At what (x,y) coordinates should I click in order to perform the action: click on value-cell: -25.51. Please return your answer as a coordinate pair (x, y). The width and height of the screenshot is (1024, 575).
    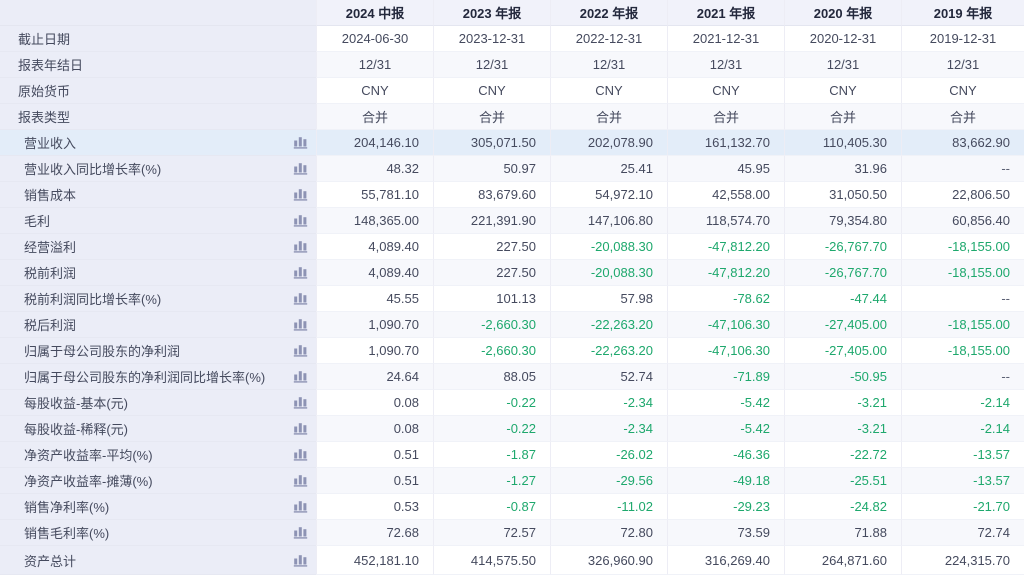
    Looking at the image, I should click on (842, 481).